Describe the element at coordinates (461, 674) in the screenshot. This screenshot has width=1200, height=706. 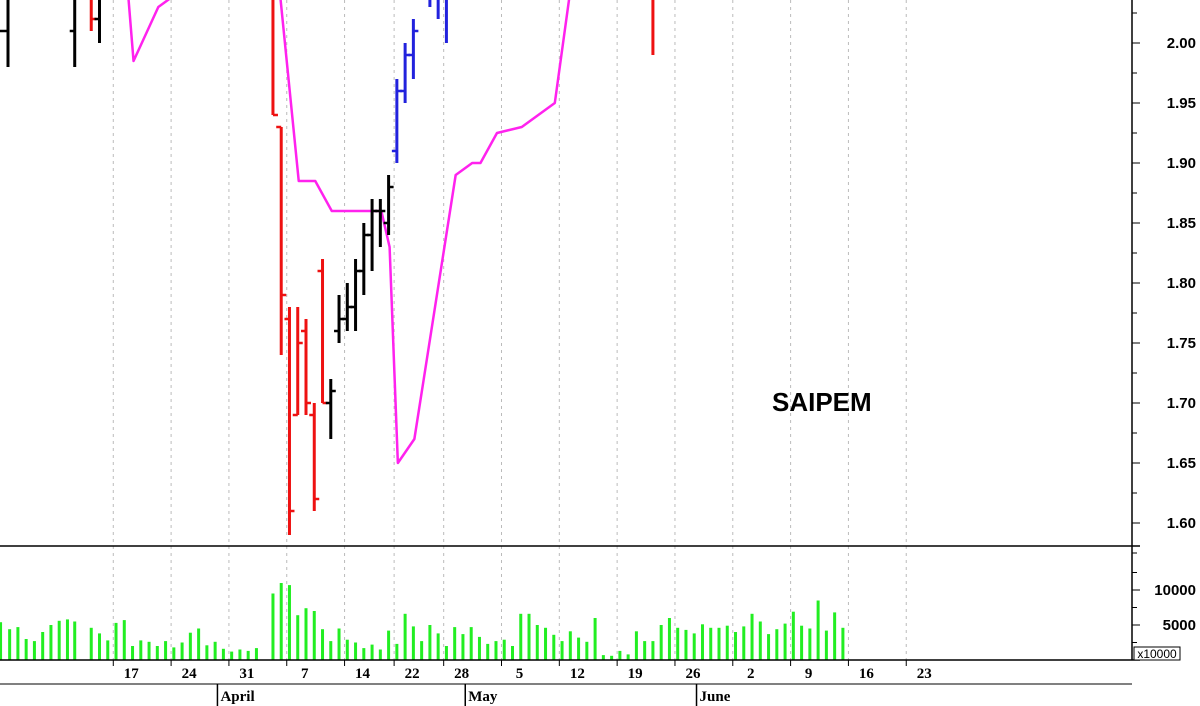
I see `date-tick-label: 28` at that location.